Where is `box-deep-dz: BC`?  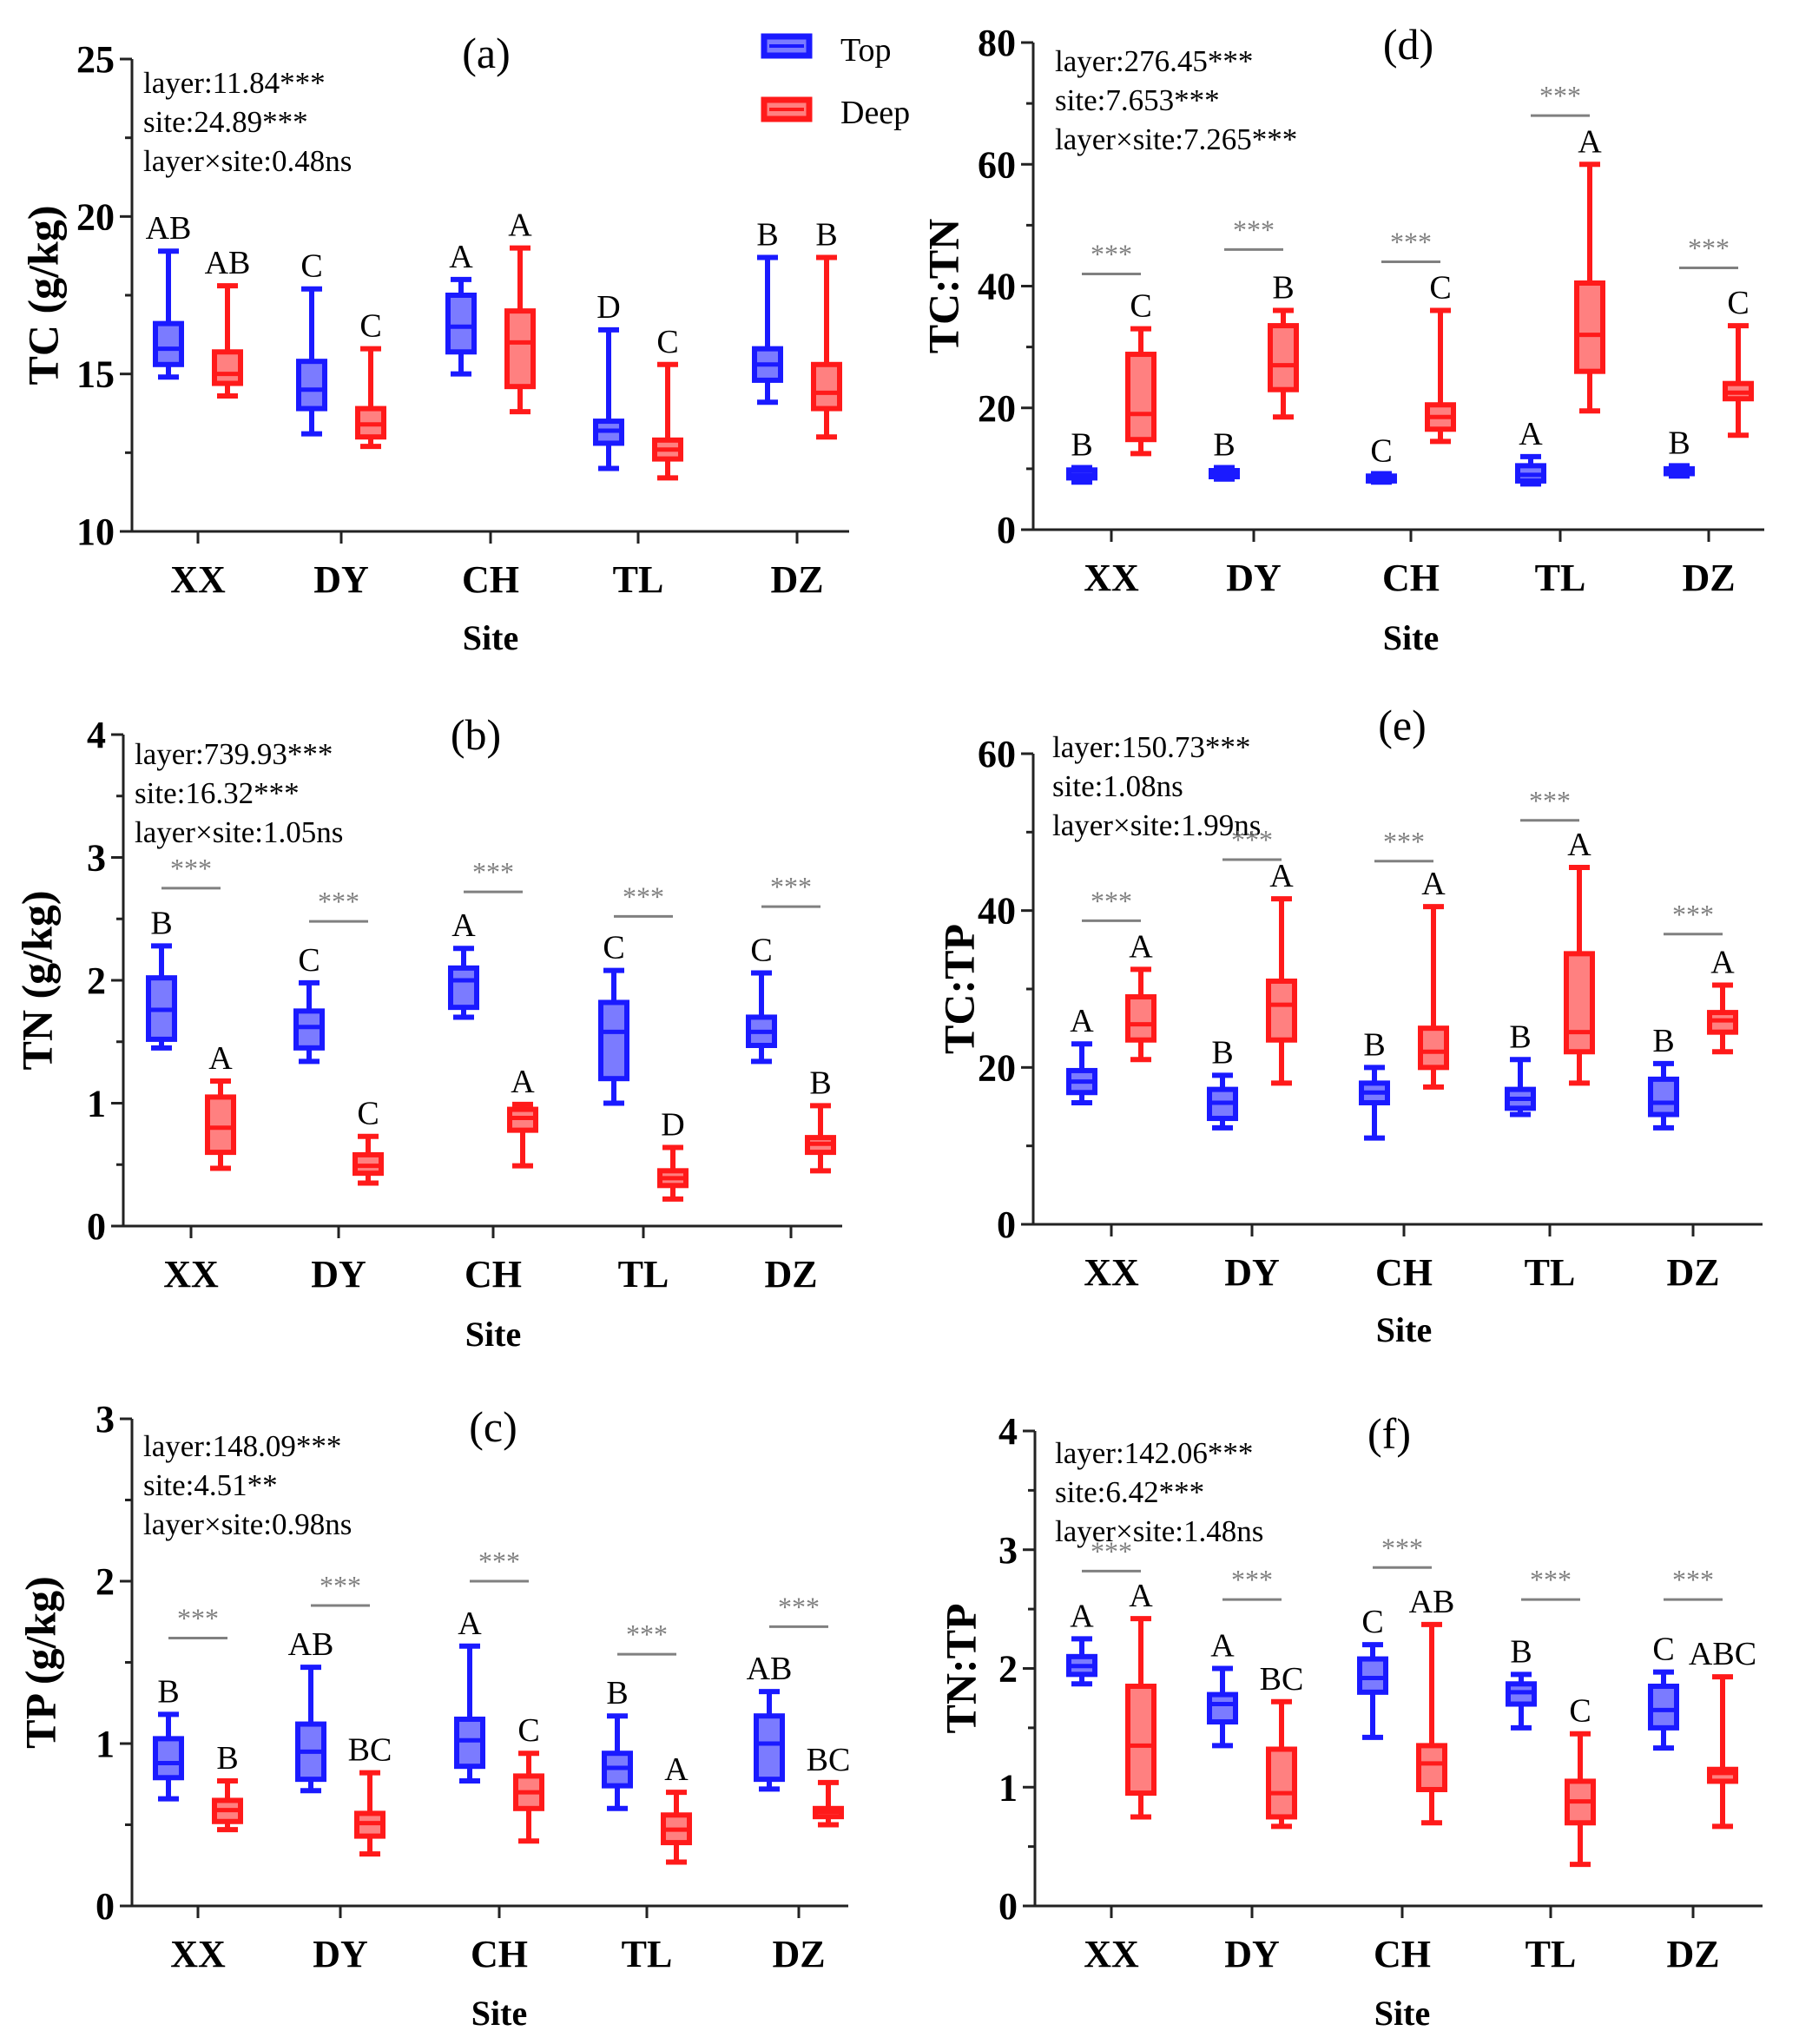 box-deep-dz: BC is located at coordinates (828, 1785).